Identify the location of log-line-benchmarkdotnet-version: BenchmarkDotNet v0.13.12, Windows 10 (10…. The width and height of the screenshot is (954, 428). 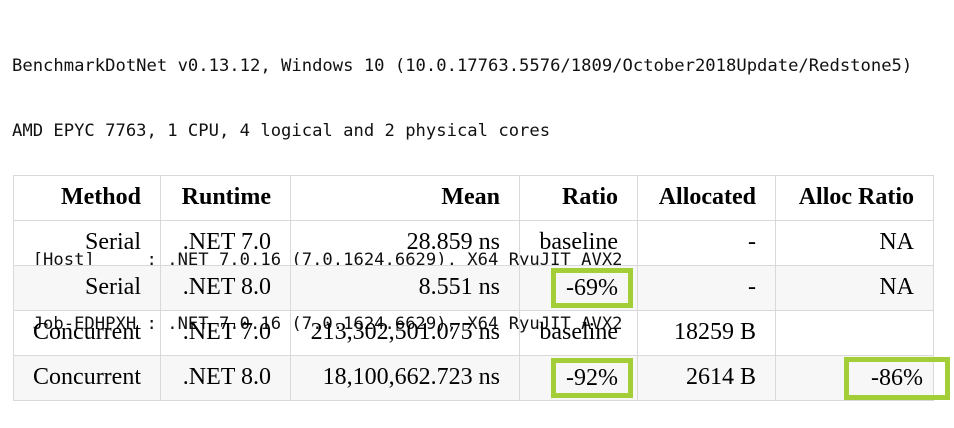
(462, 66).